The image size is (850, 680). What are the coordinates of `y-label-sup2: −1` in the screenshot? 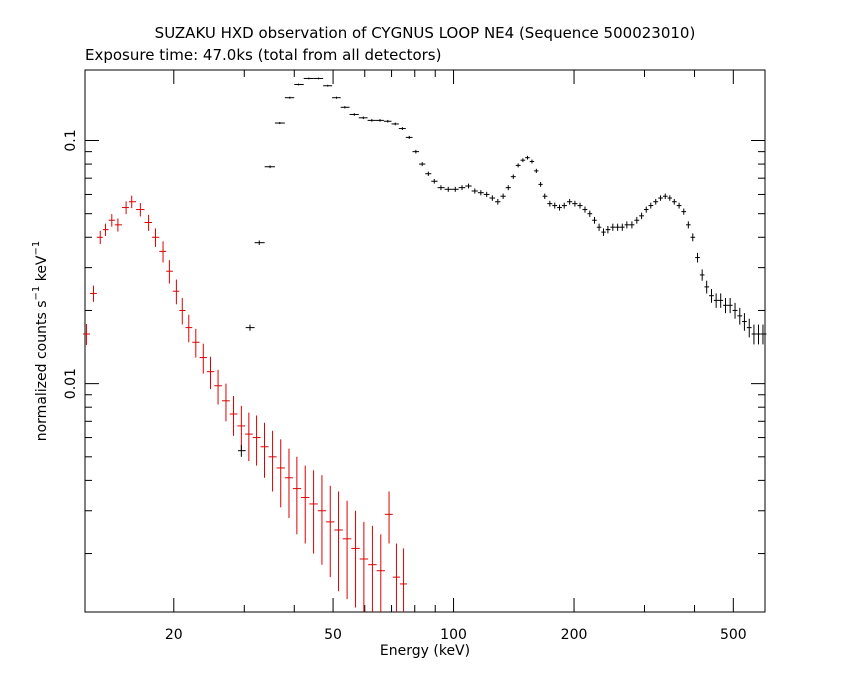 It's located at (36, 248).